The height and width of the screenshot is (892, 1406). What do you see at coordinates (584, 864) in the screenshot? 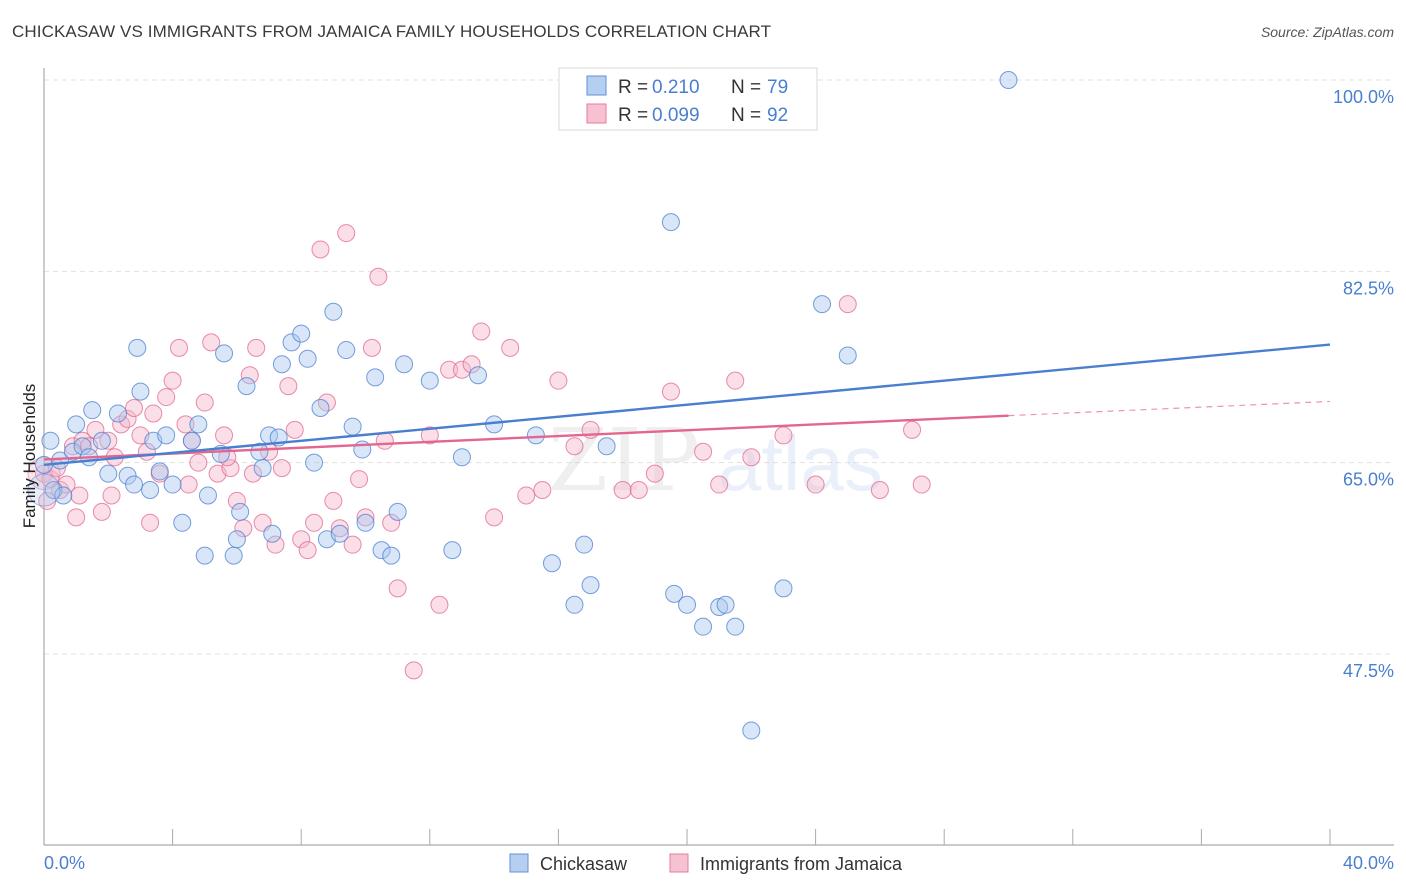
I see `bottom-legend-chickasaw: Chickasaw` at bounding box center [584, 864].